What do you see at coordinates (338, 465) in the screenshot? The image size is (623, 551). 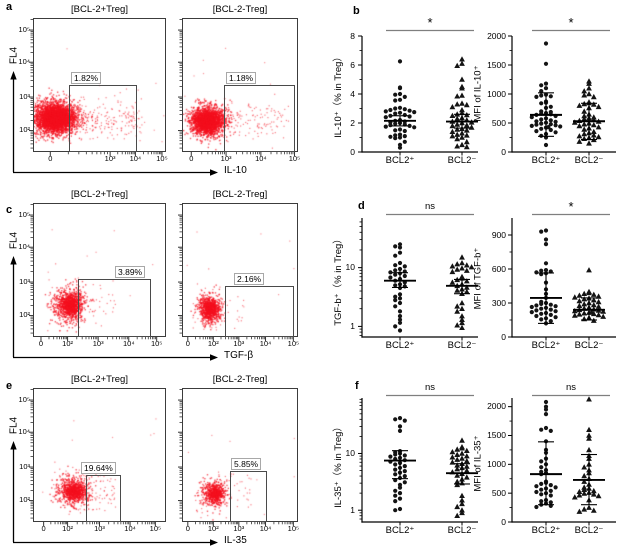 I see `dot-y-axis-label: IL-35⁺（% in Treg）` at bounding box center [338, 465].